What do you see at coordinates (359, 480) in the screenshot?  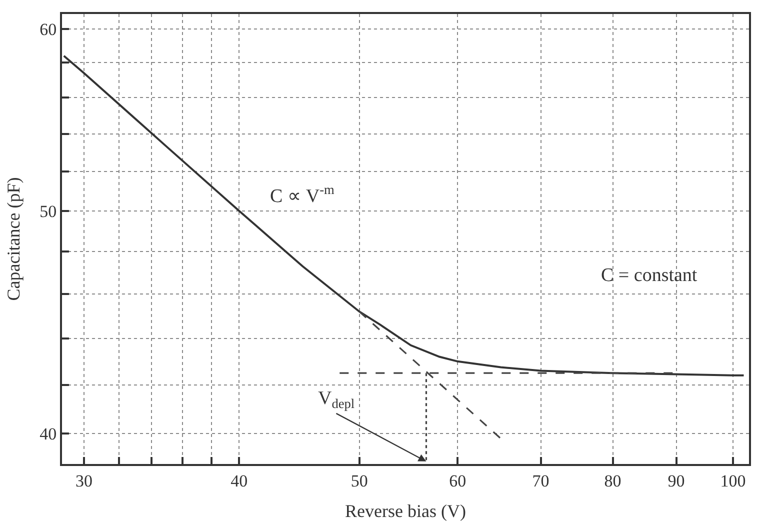 I see `x-tick-label: 50` at bounding box center [359, 480].